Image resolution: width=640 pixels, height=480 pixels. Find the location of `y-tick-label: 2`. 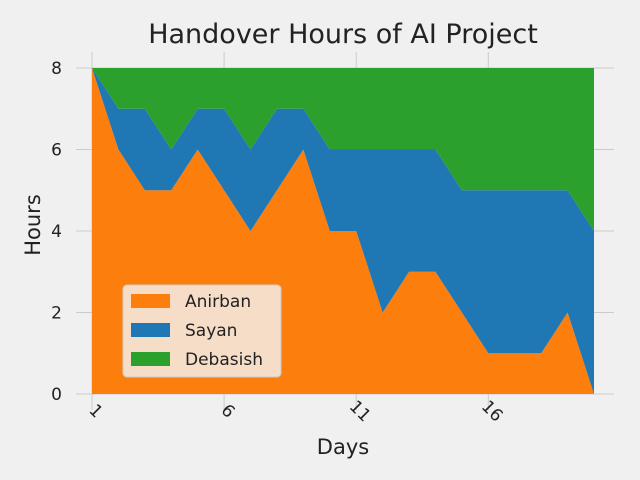

y-tick-label: 2 is located at coordinates (56, 314).